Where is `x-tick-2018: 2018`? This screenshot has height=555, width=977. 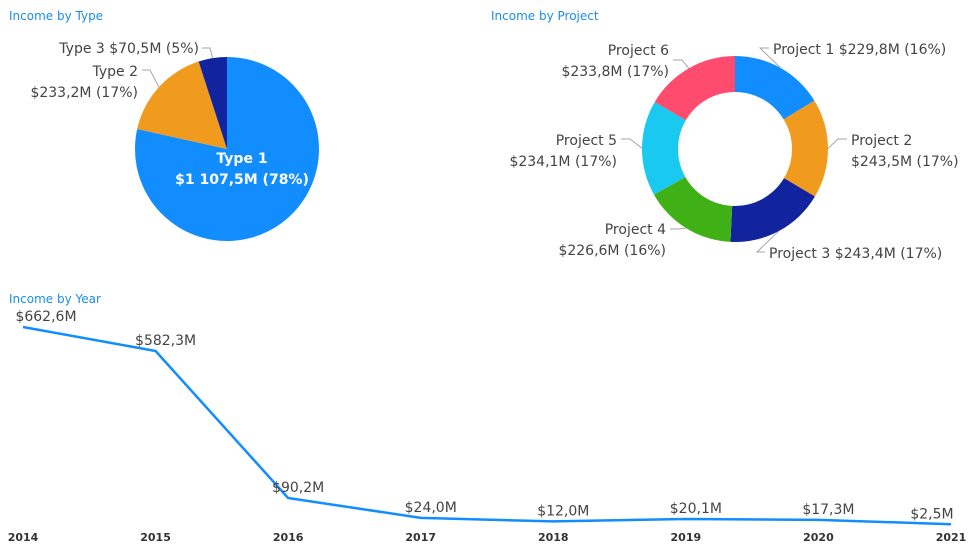 x-tick-2018: 2018 is located at coordinates (553, 537).